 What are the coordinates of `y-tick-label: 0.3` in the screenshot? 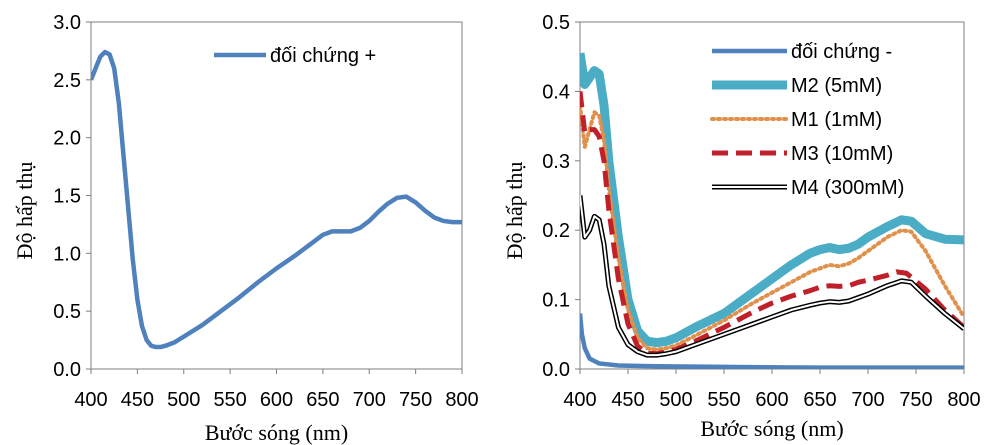 It's located at (556, 162).